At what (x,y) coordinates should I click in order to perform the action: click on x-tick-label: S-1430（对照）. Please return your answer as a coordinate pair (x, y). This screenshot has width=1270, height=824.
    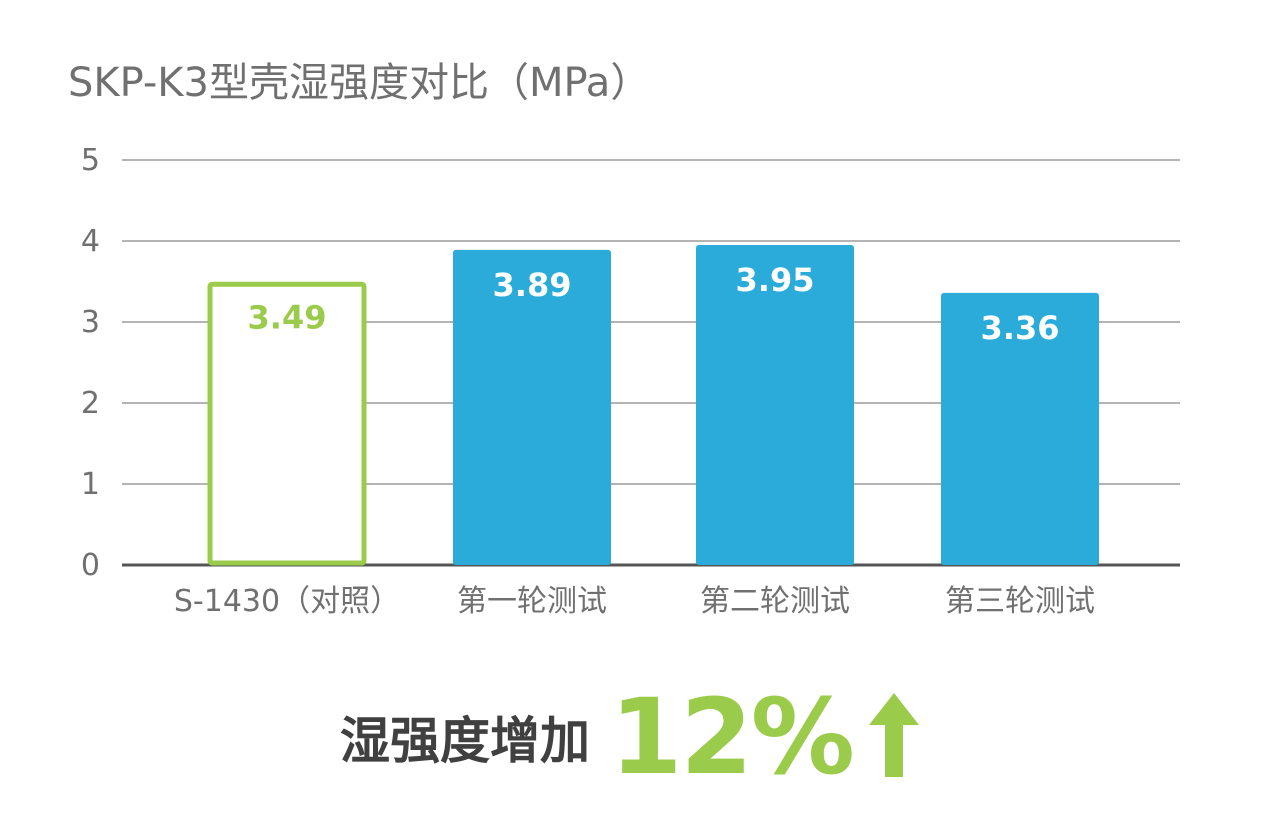
    Looking at the image, I should click on (287, 601).